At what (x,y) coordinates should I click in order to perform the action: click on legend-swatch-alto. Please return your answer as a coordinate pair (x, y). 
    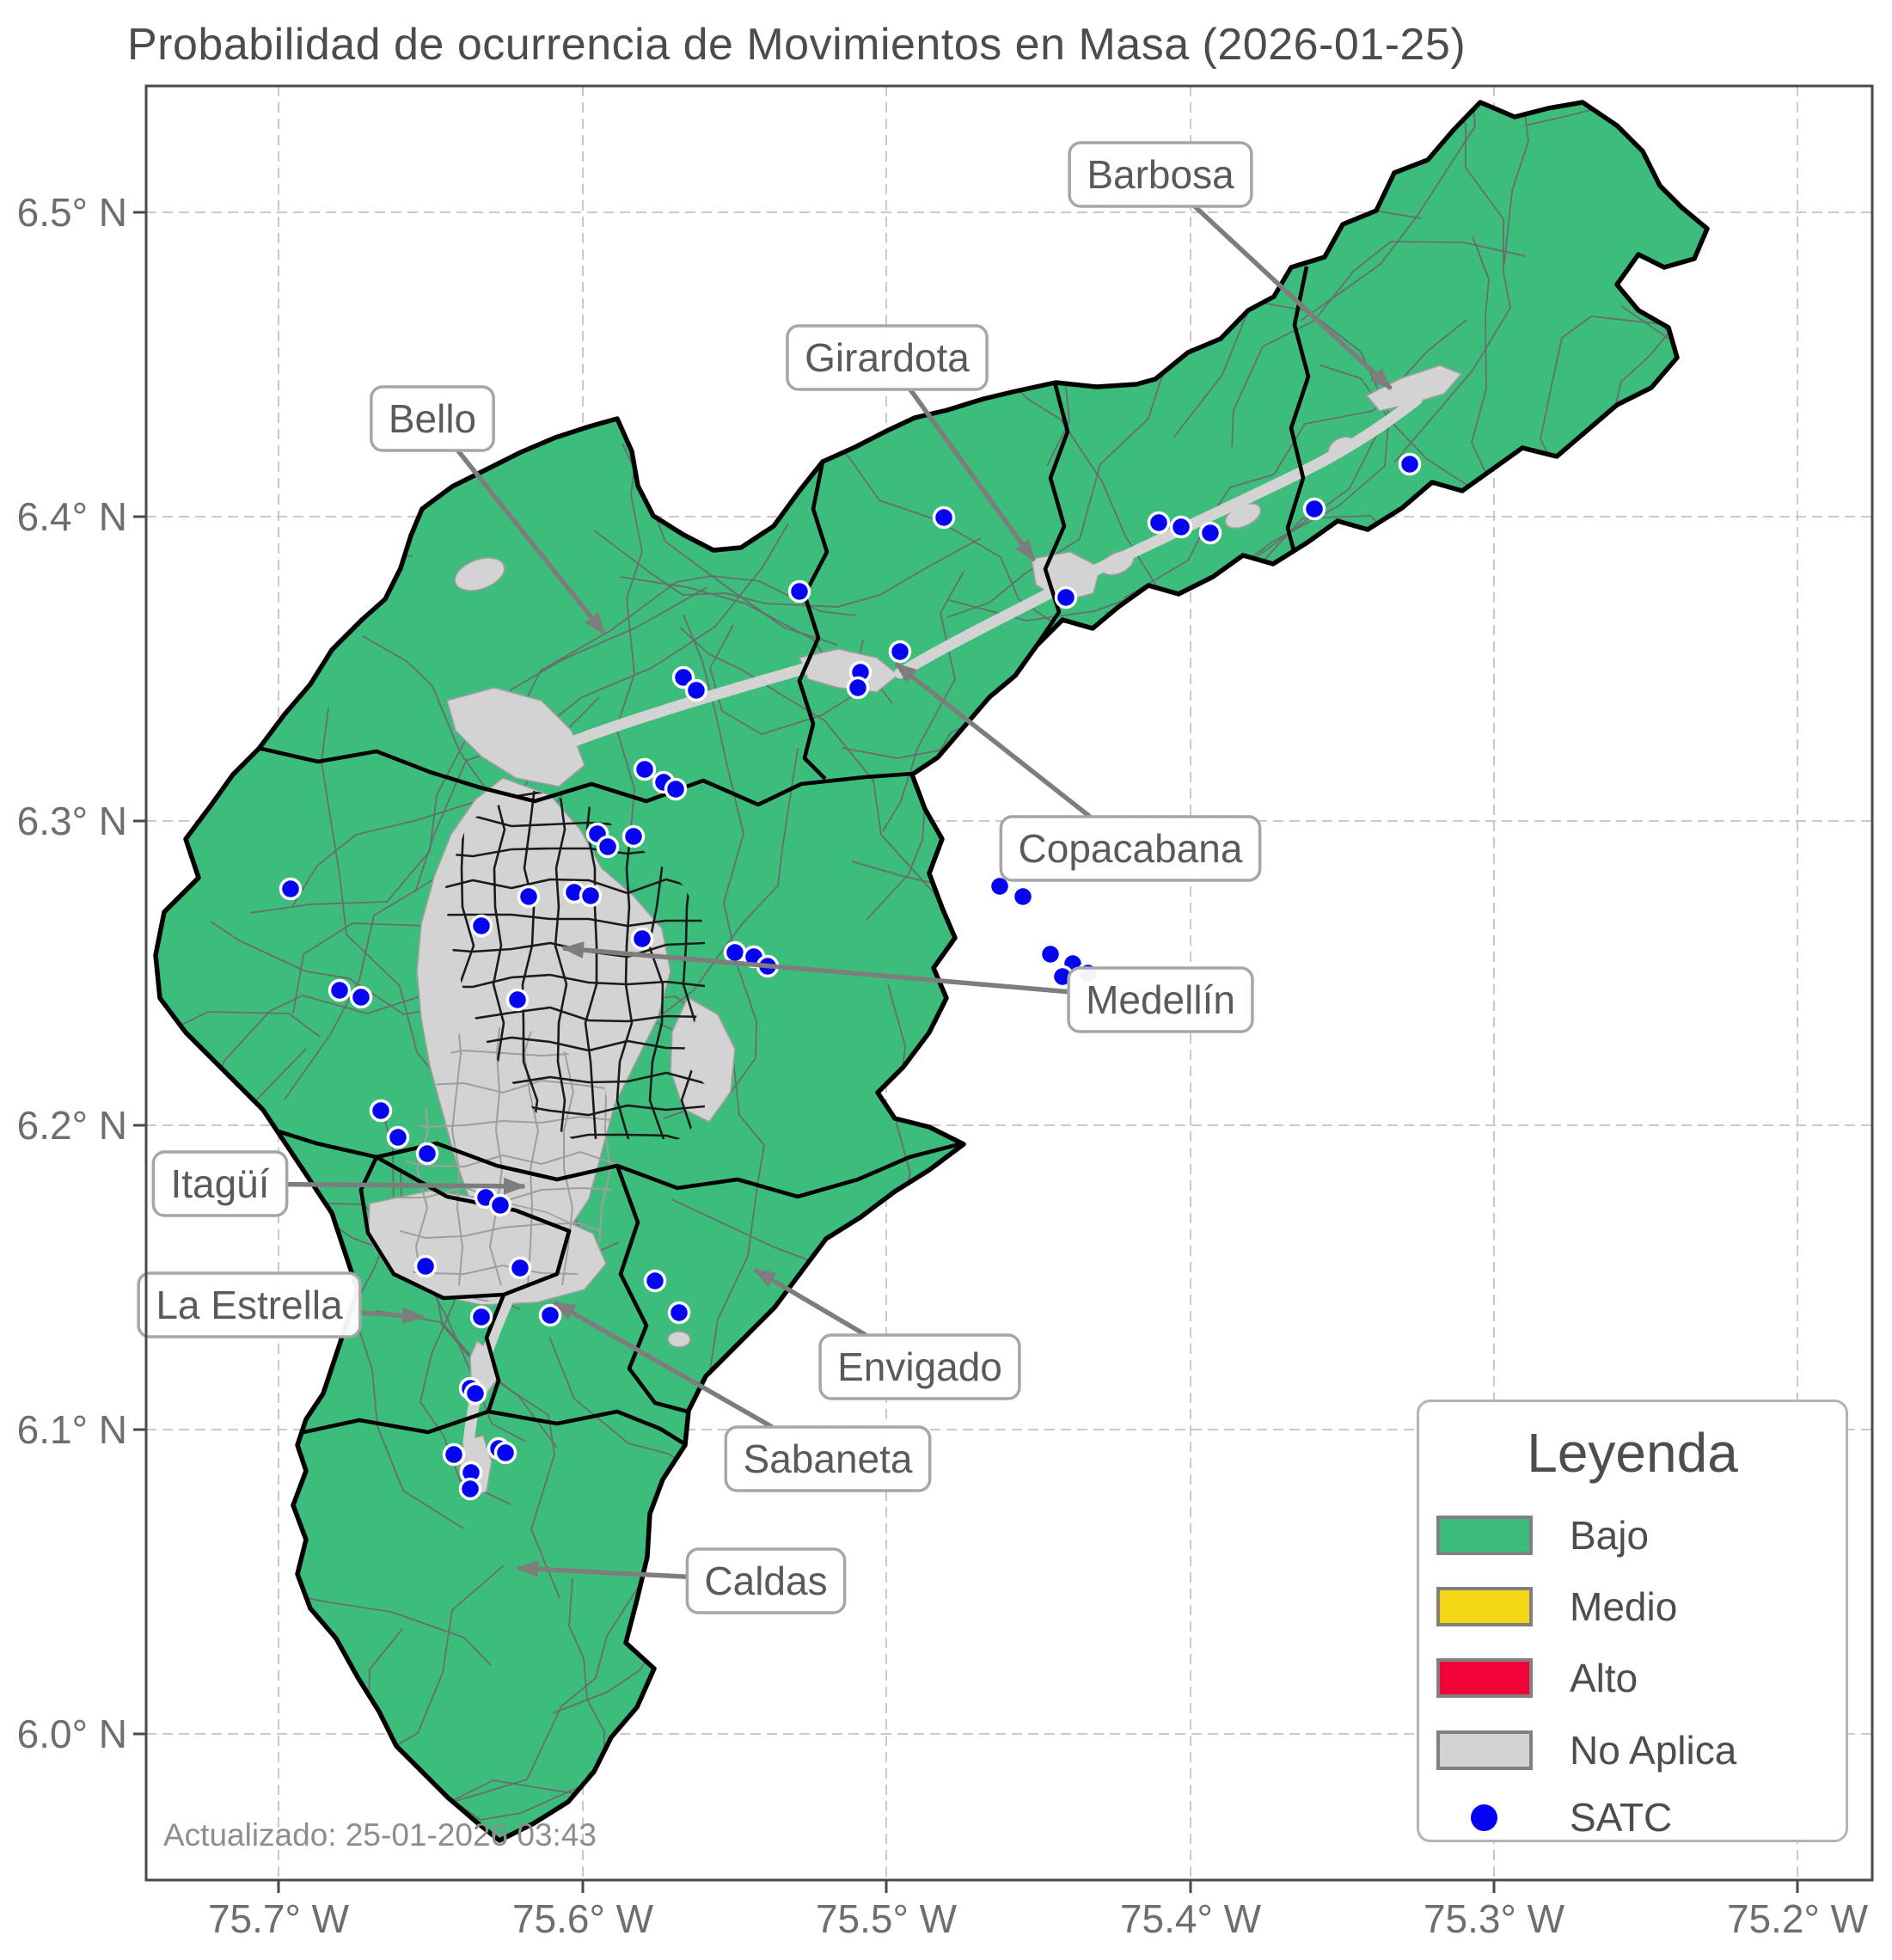
    Looking at the image, I should click on (1484, 1678).